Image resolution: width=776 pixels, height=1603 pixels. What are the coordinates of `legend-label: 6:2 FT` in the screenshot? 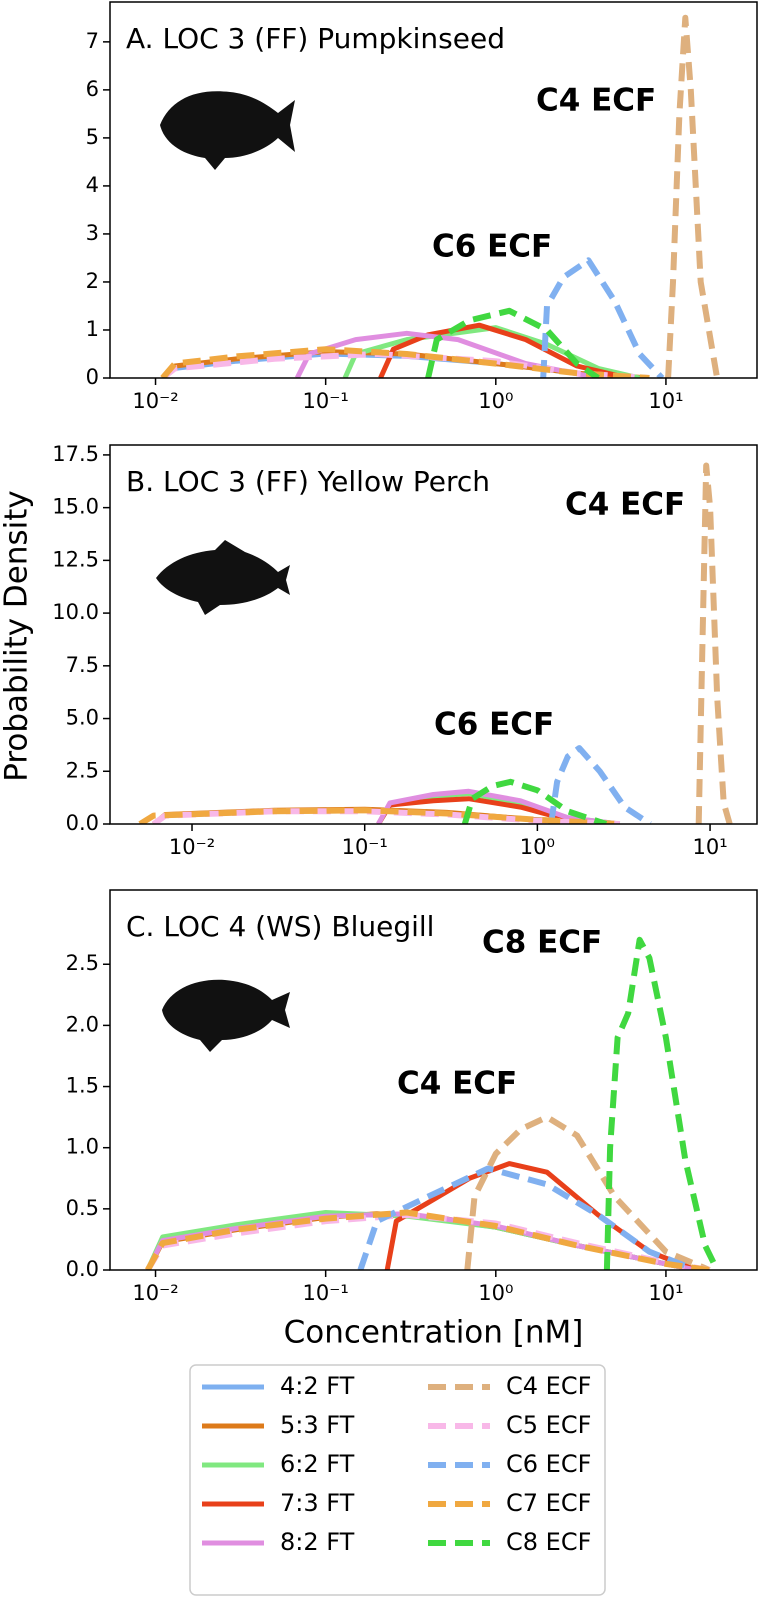 It's located at (317, 1464).